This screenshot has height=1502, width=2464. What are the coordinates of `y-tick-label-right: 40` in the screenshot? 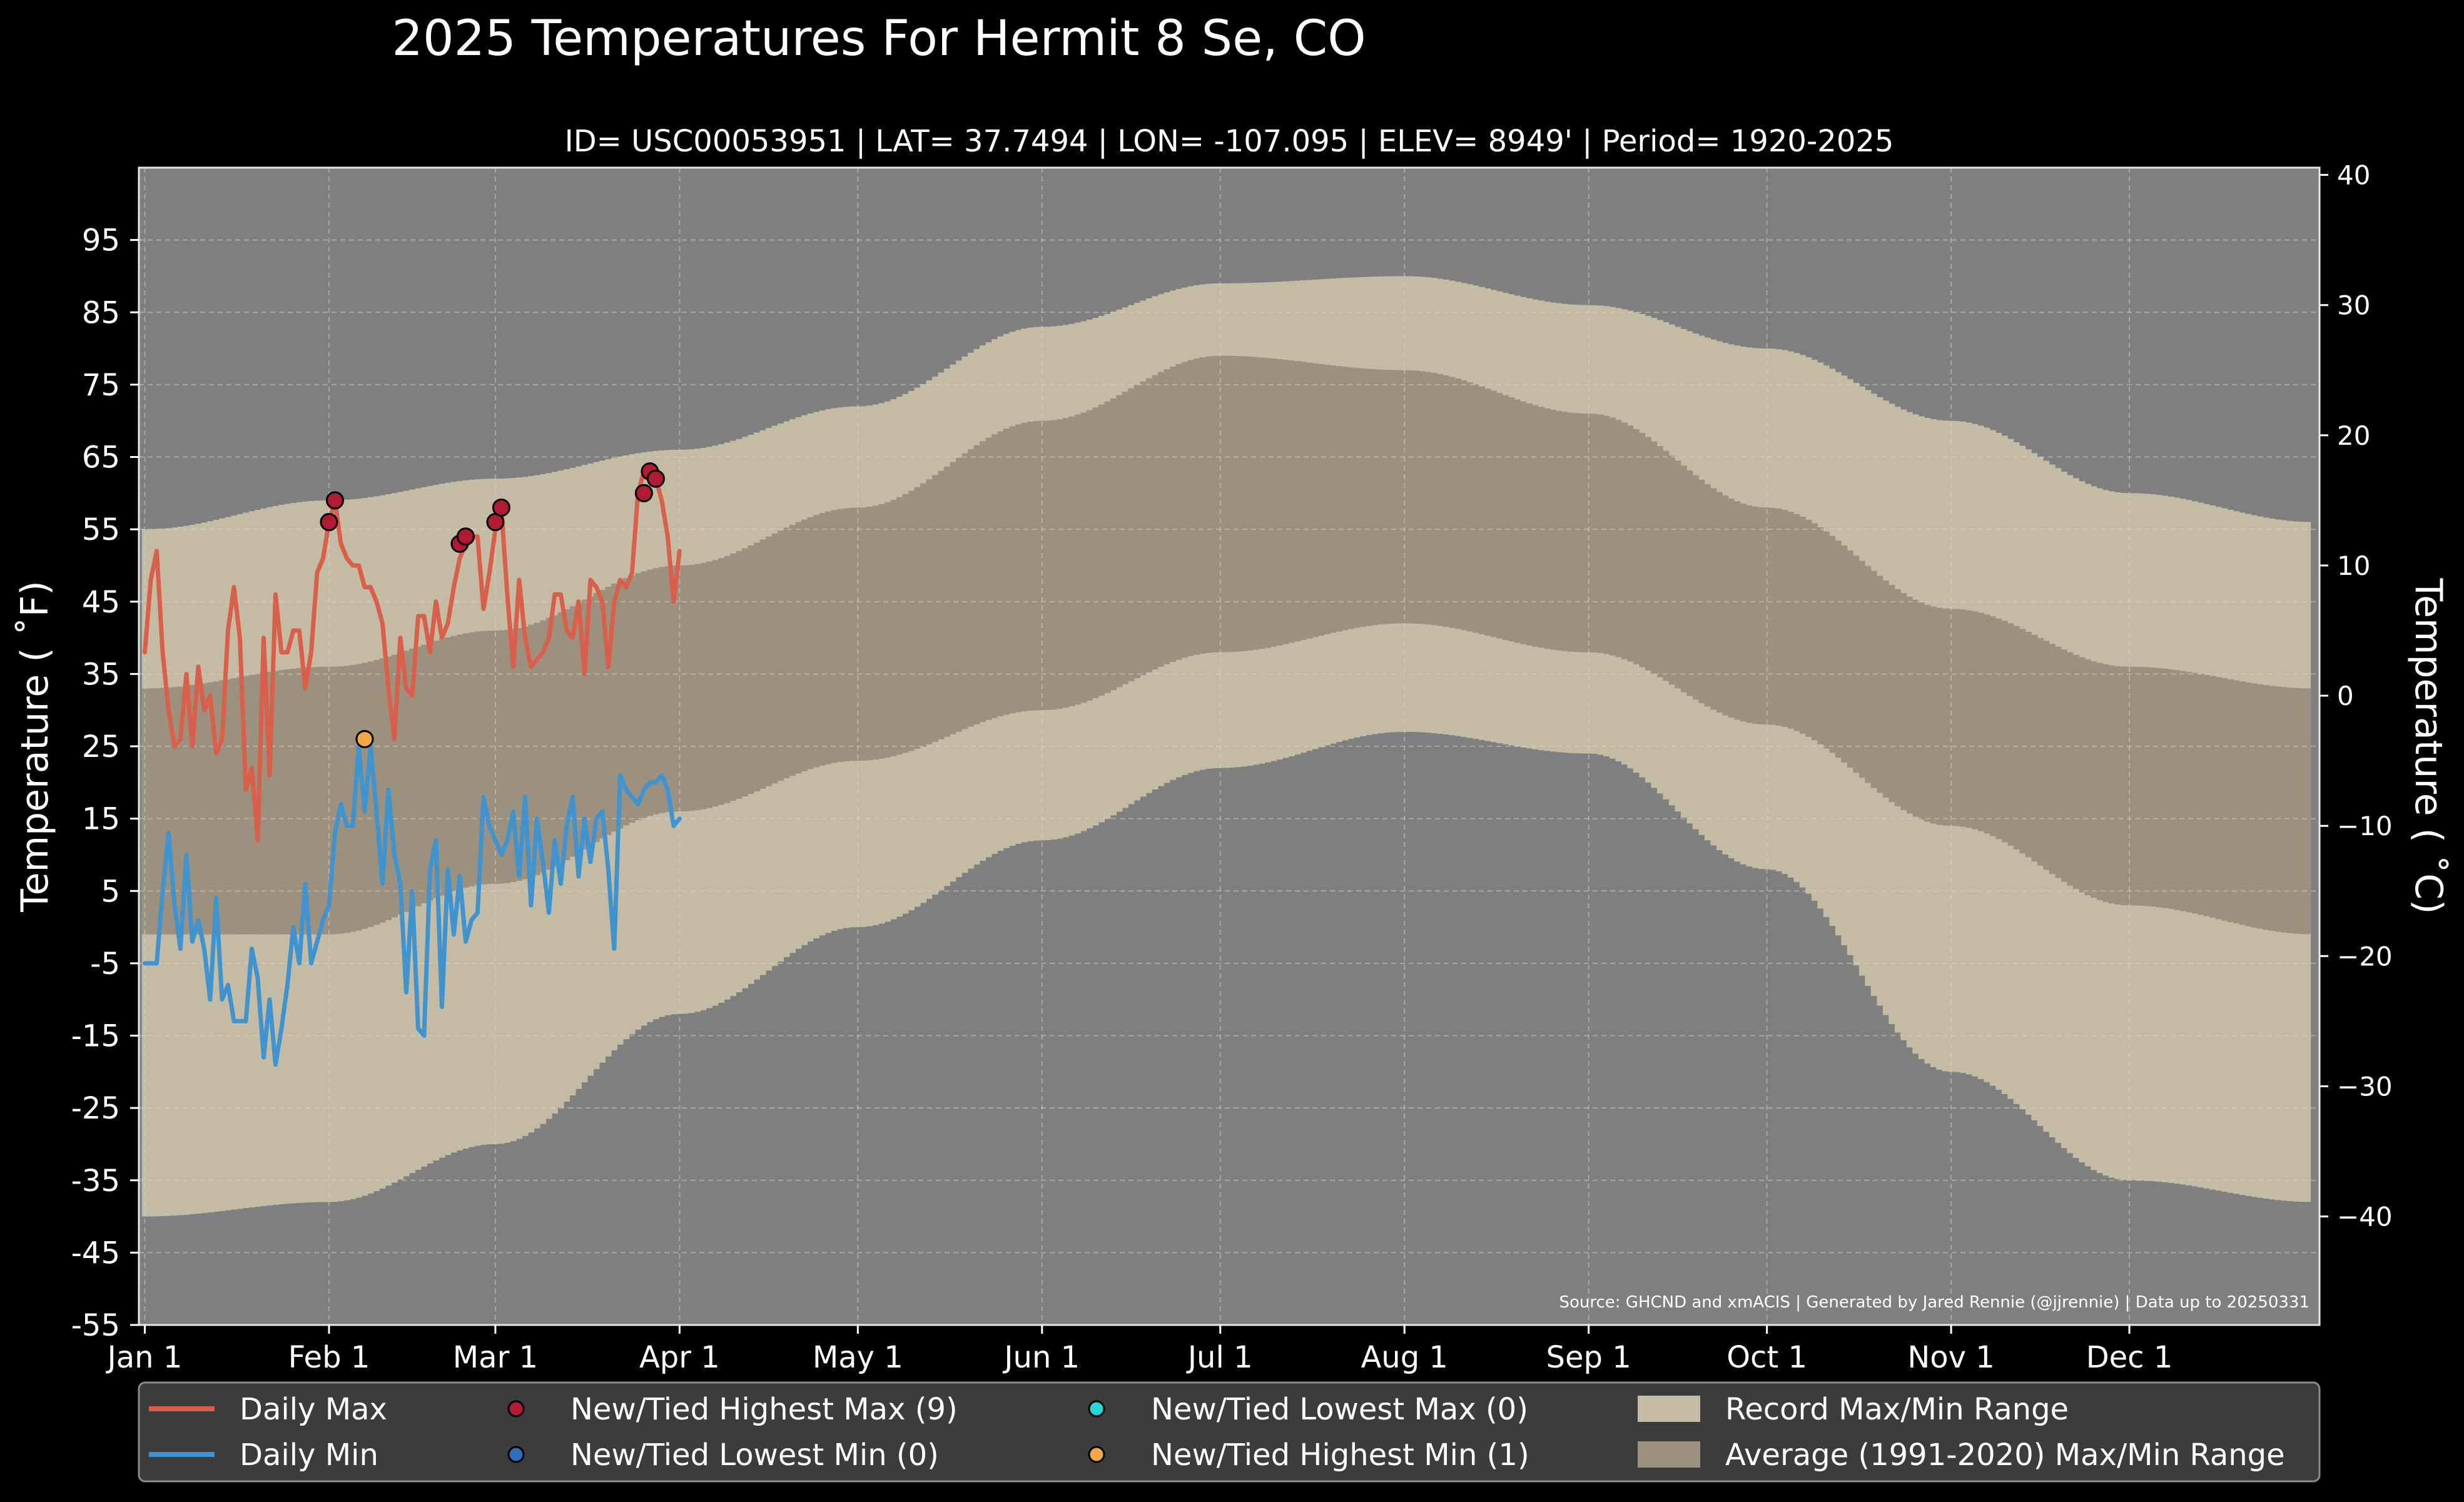 It's located at (2353, 175).